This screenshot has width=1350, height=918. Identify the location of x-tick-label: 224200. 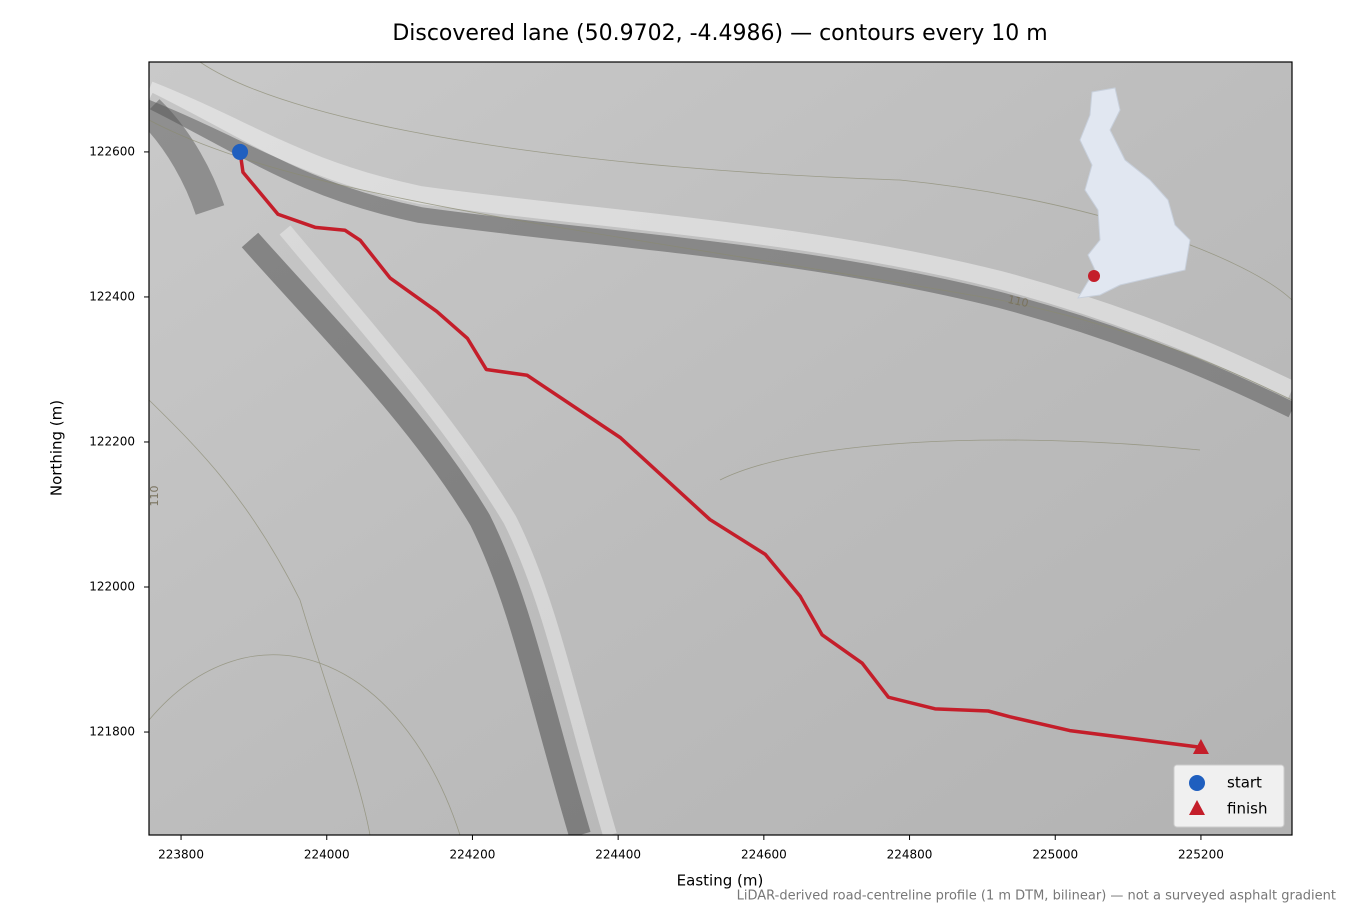
(473, 855).